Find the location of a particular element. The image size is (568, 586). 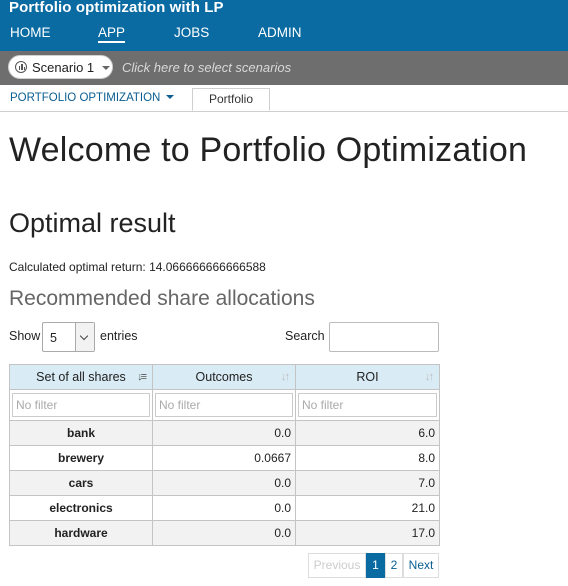

share-roi: 21.0 is located at coordinates (367, 508).